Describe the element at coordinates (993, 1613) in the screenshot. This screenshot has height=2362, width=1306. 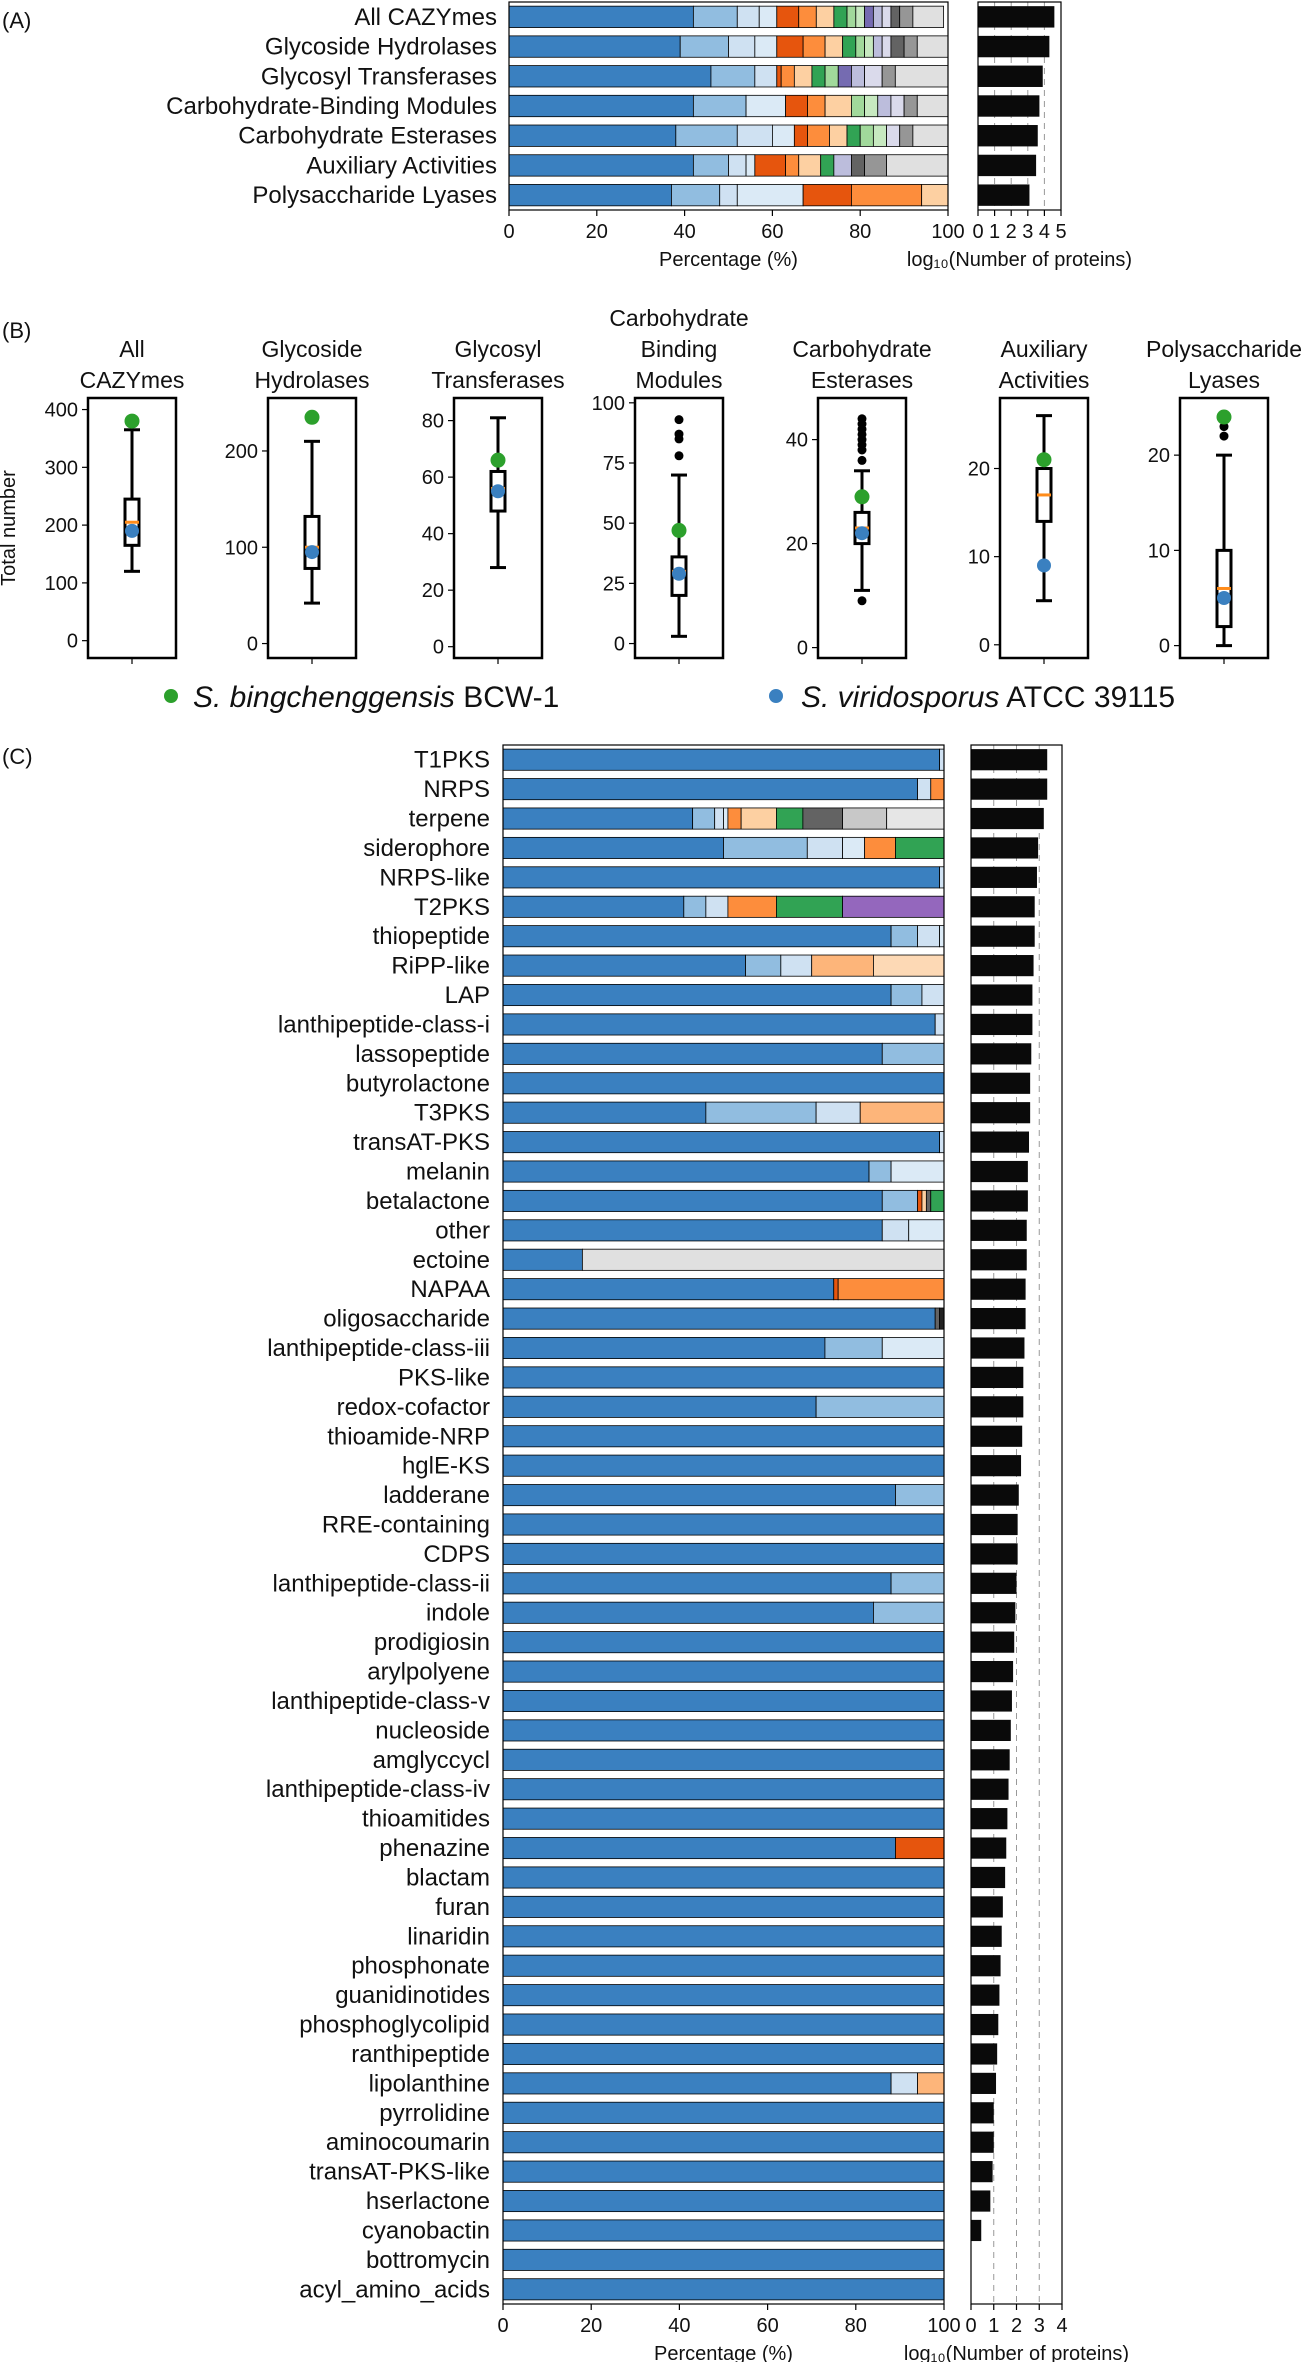
I see `c-counts-bar-indole` at that location.